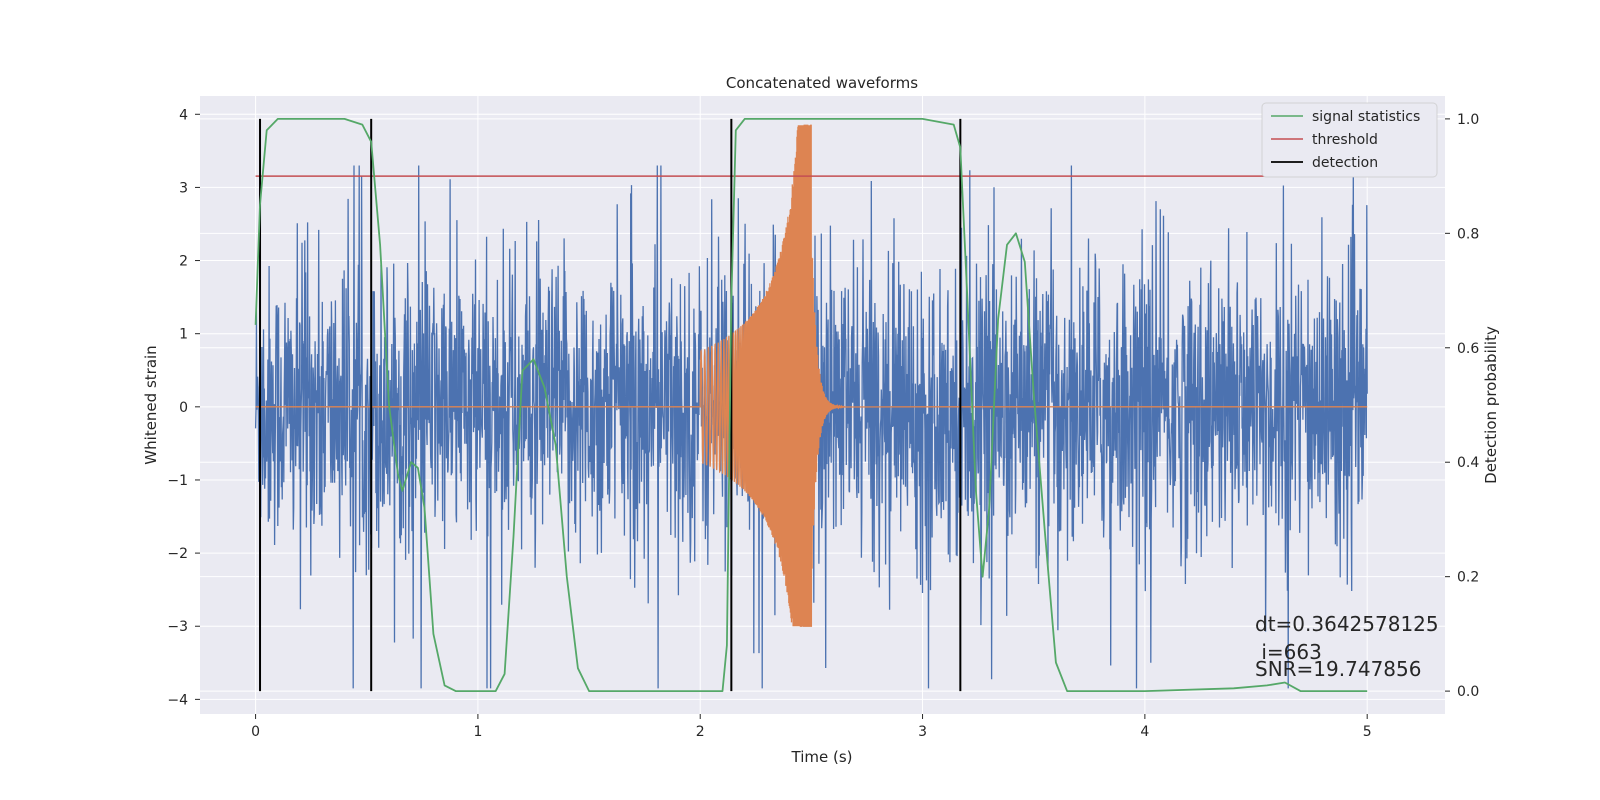 The width and height of the screenshot is (1600, 800). I want to click on annotation-snr: SNR=19.747856, so click(1338, 669).